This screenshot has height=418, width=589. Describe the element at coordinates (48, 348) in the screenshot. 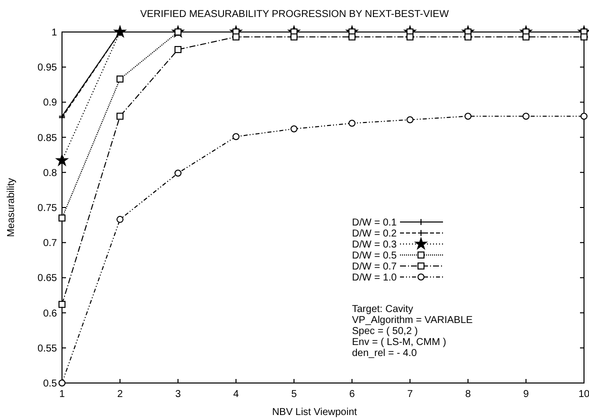

I see `y-tick-label: 0.55` at that location.